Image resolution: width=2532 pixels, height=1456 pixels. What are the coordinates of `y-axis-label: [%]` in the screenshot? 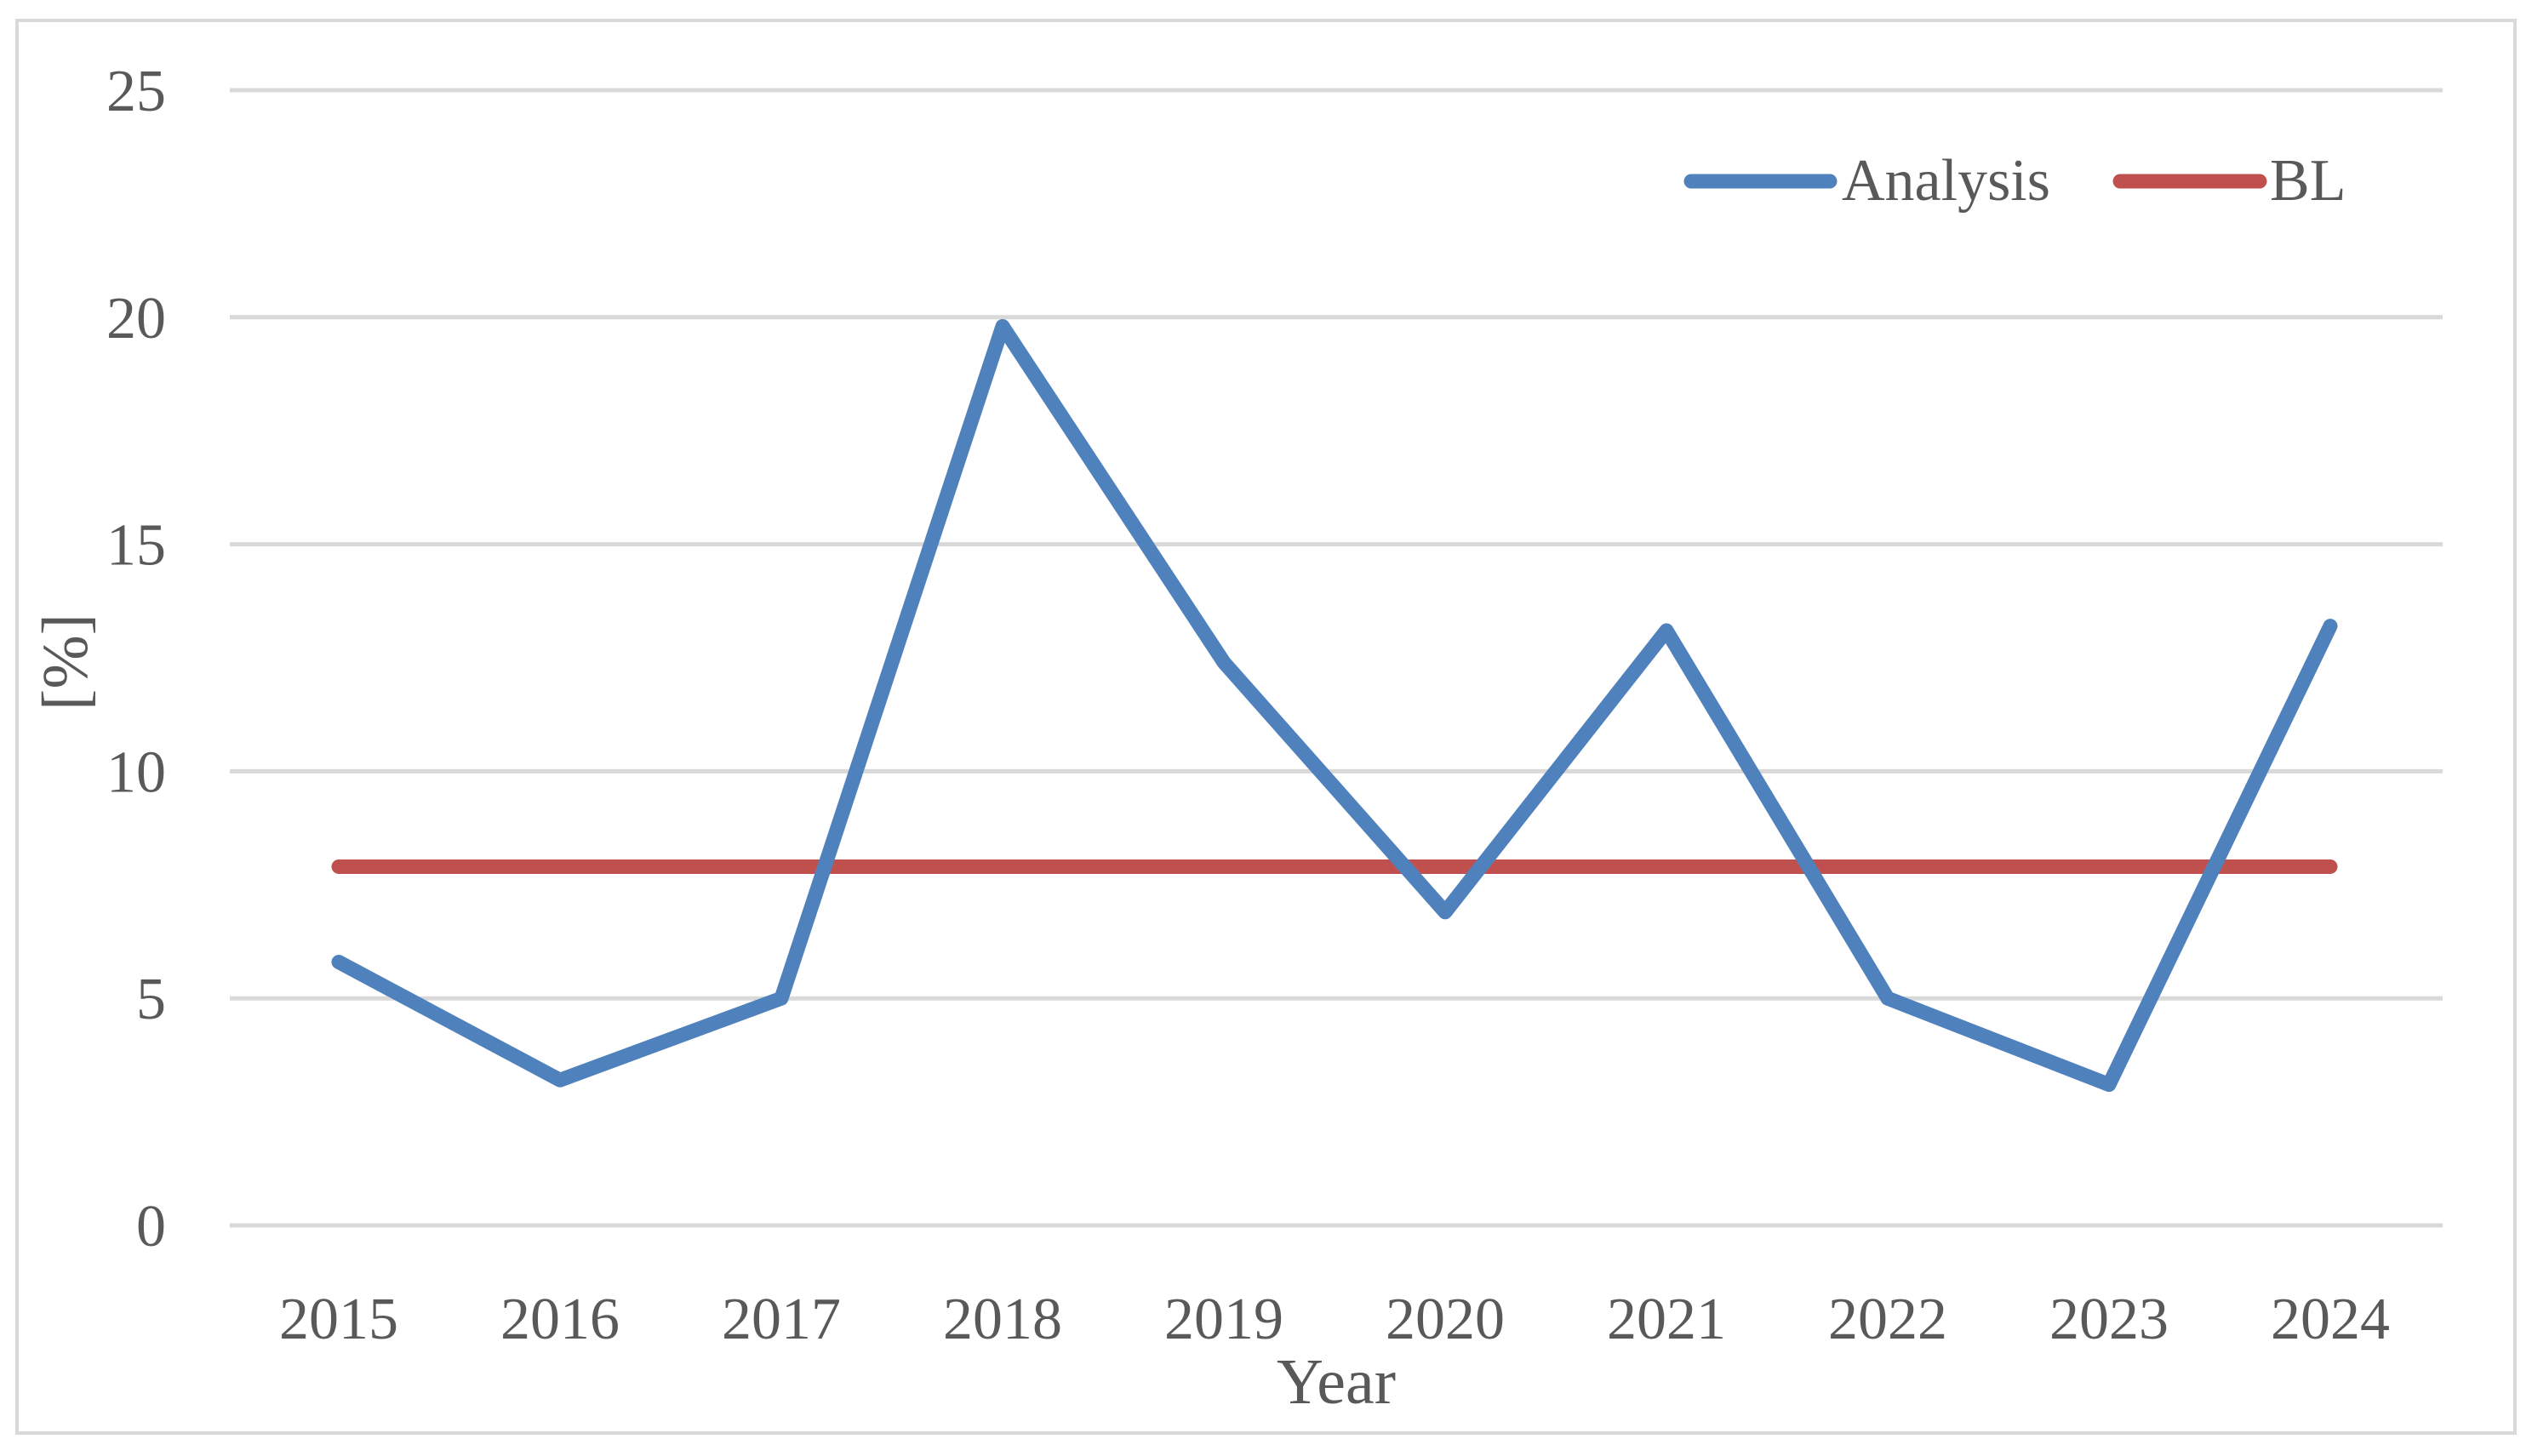 It's located at (65, 663).